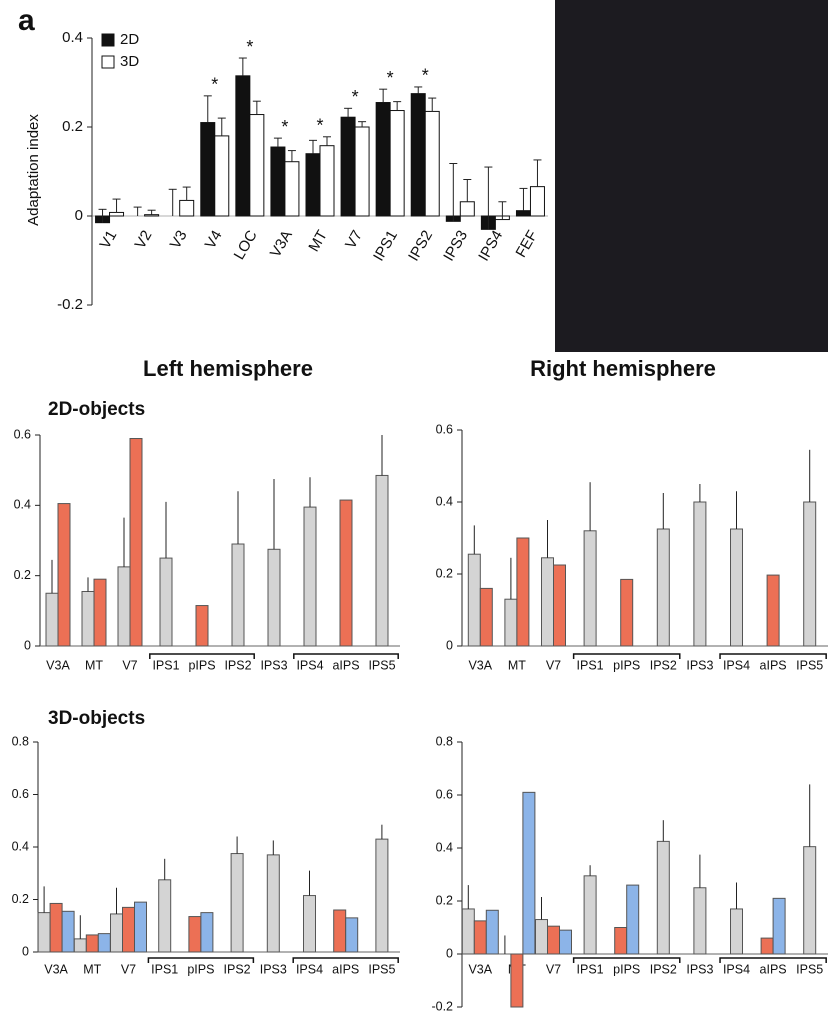 This screenshot has height=1022, width=828. What do you see at coordinates (108, 62) in the screenshot?
I see `legend-swatch` at bounding box center [108, 62].